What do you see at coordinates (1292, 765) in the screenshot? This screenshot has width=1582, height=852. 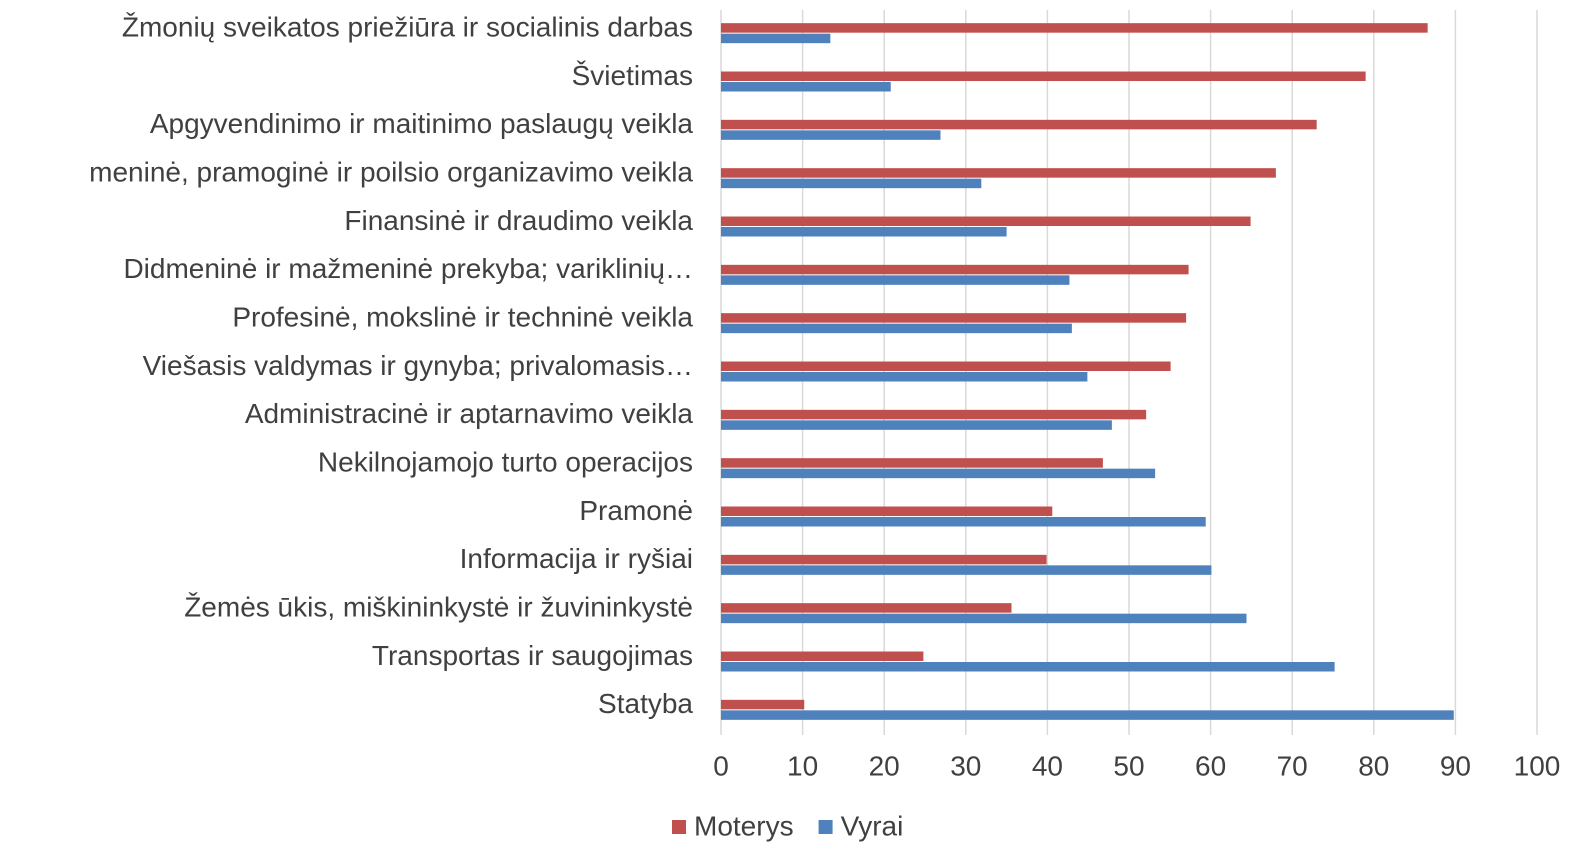 I see `x-tick-label: 70` at bounding box center [1292, 765].